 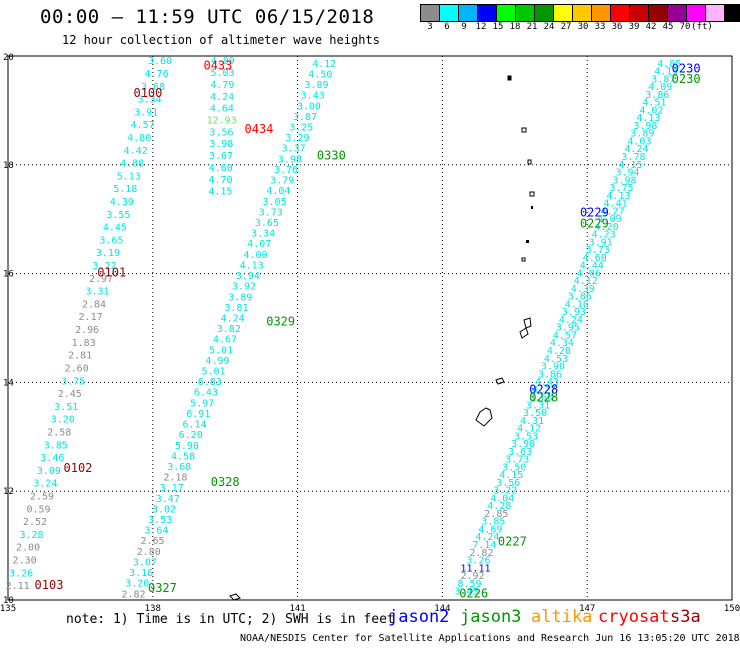 I want to click on wave-height-value: 4.07, so click(x=259, y=244).